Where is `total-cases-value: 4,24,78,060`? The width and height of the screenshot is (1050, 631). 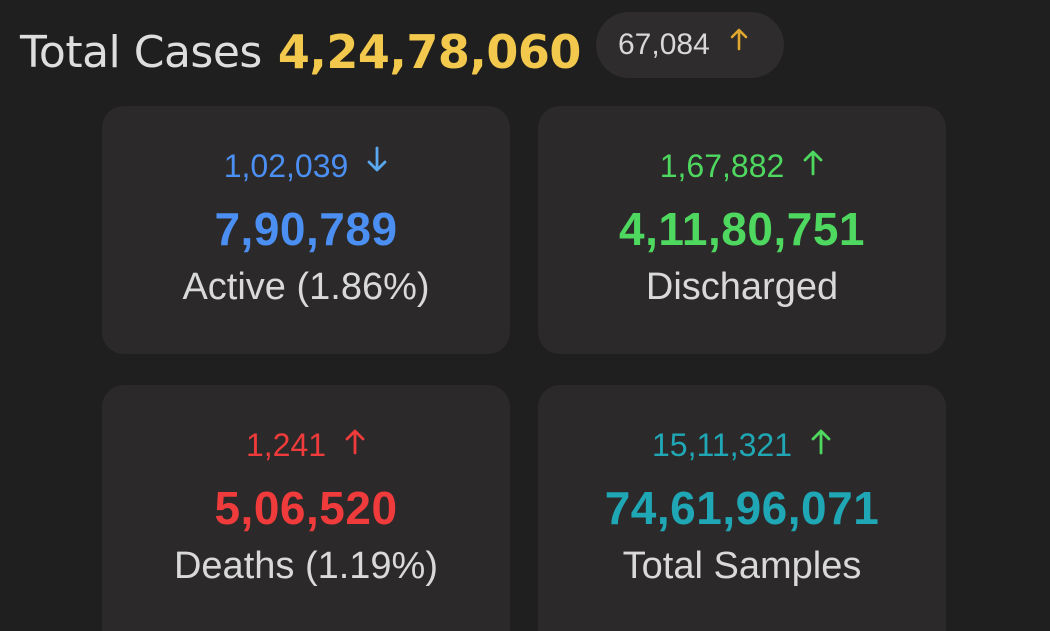
total-cases-value: 4,24,78,060 is located at coordinates (429, 52).